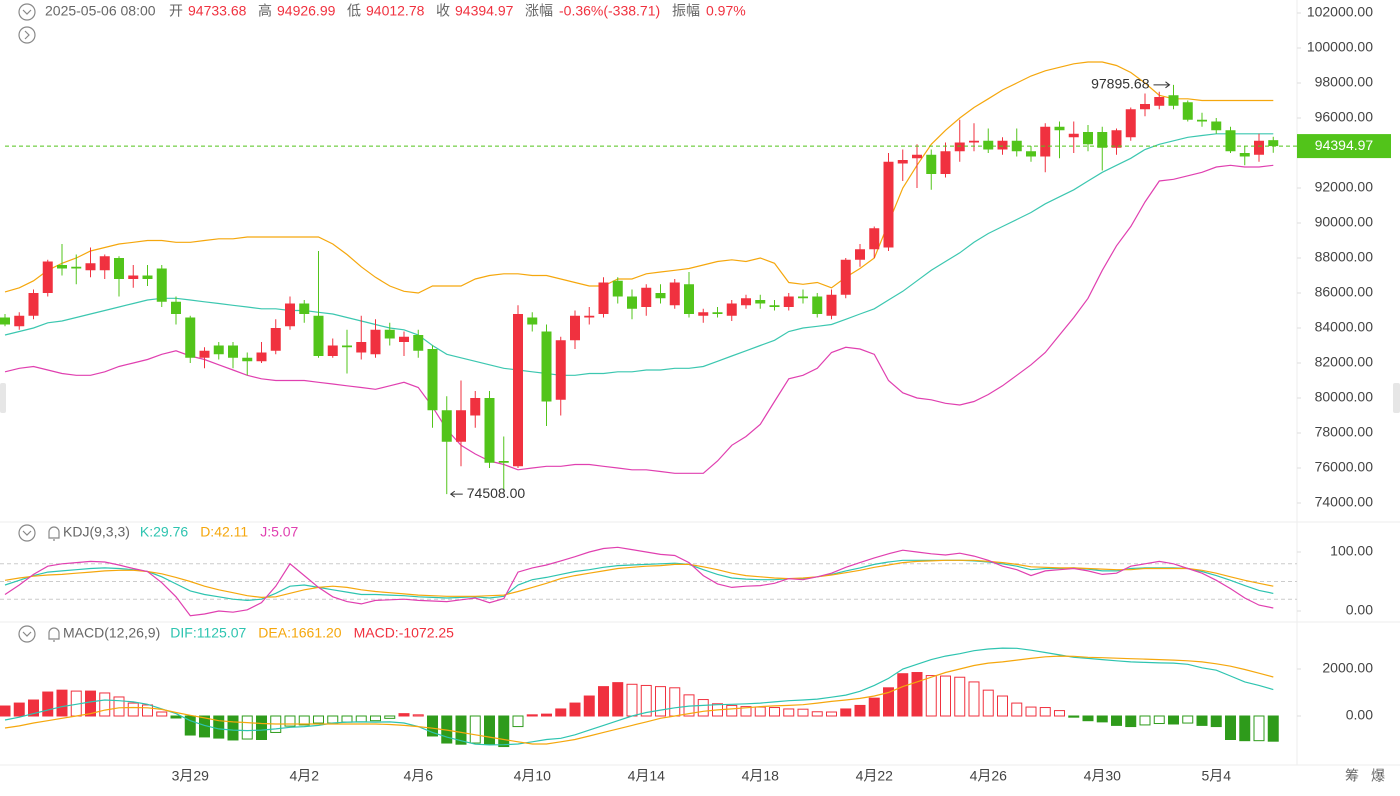 The width and height of the screenshot is (1400, 796). What do you see at coordinates (533, 776) in the screenshot?
I see `x-tick-label: 4月10` at bounding box center [533, 776].